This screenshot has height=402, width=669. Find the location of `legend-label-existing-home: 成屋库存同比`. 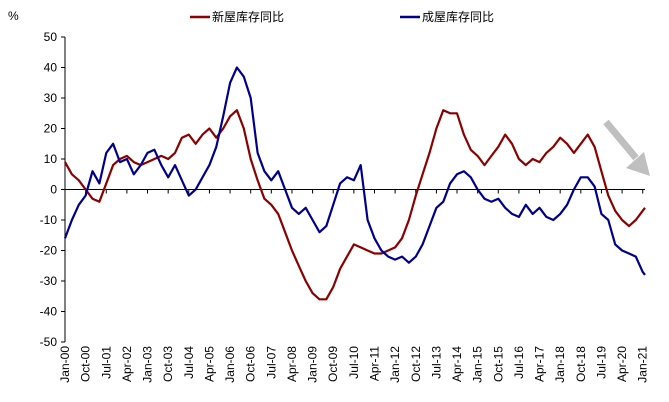

legend-label-existing-home: 成屋库存同比 is located at coordinates (458, 16).